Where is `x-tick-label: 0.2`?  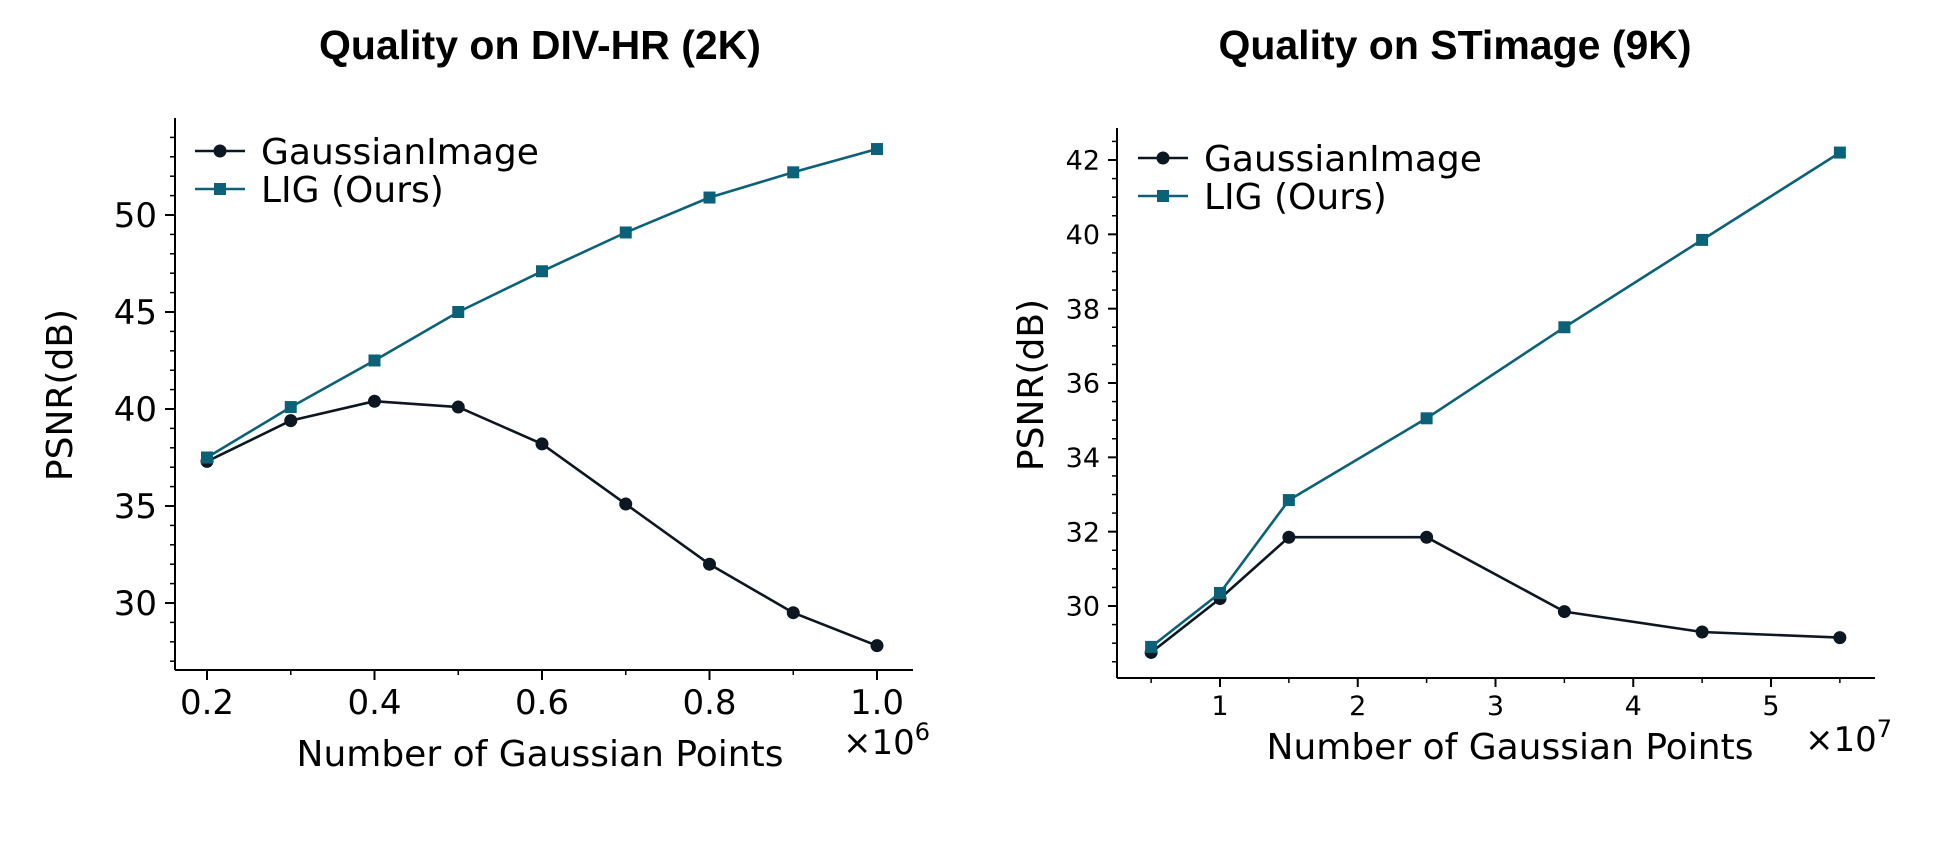 x-tick-label: 0.2 is located at coordinates (207, 703).